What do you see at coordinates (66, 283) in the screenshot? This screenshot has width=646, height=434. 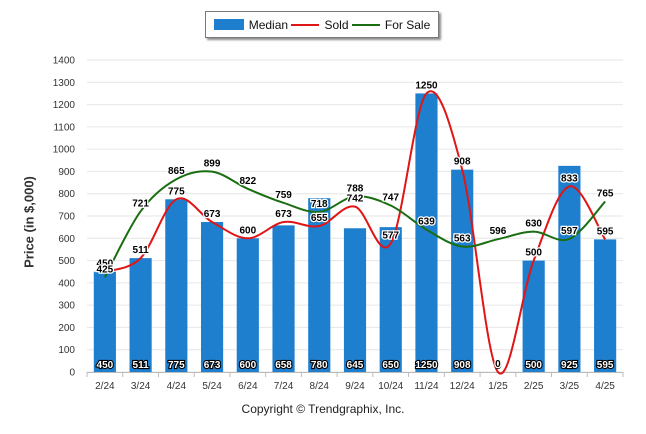 I see `y-tick-label: 400` at bounding box center [66, 283].